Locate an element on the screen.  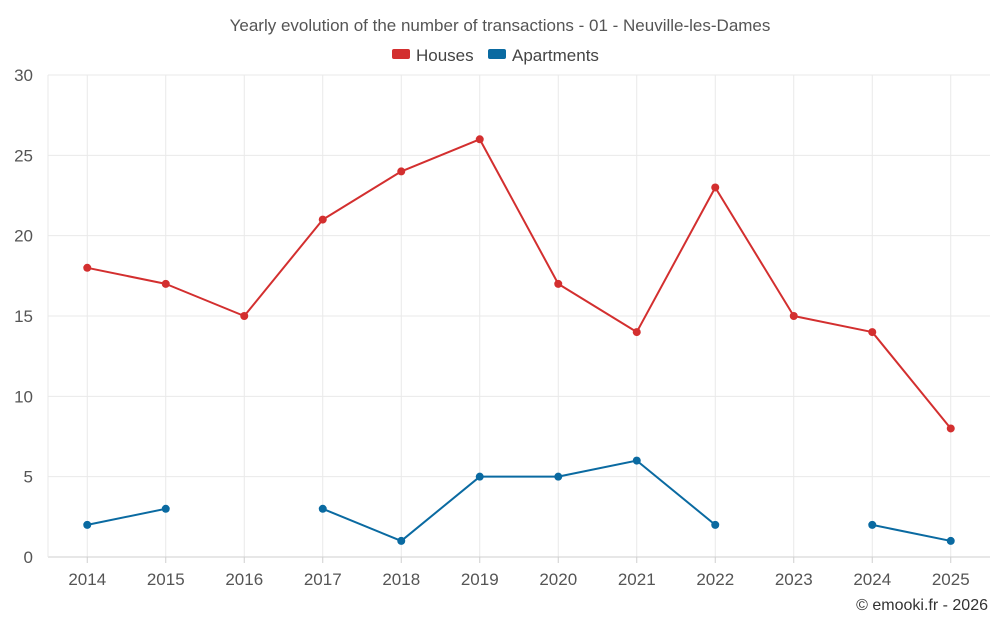
x-tick-label: 2022 is located at coordinates (715, 579).